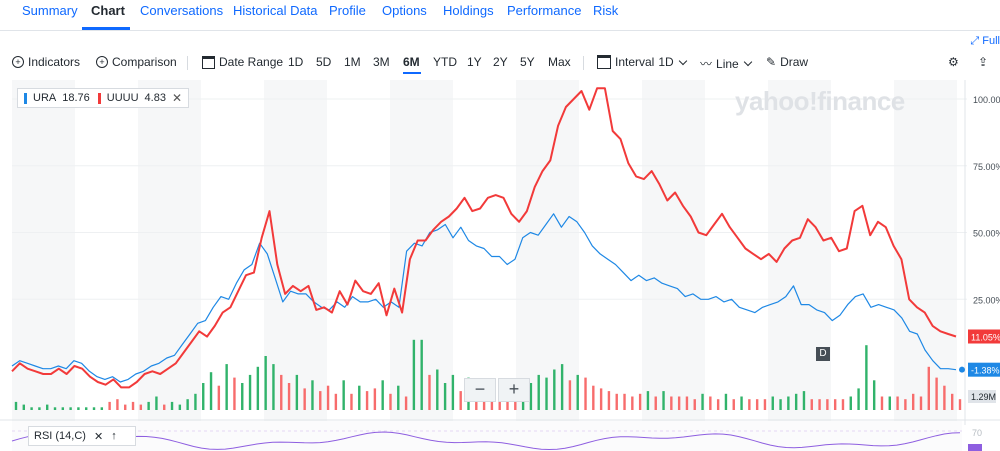 The height and width of the screenshot is (451, 1000). I want to click on indicators-button: + Indicators, so click(46, 62).